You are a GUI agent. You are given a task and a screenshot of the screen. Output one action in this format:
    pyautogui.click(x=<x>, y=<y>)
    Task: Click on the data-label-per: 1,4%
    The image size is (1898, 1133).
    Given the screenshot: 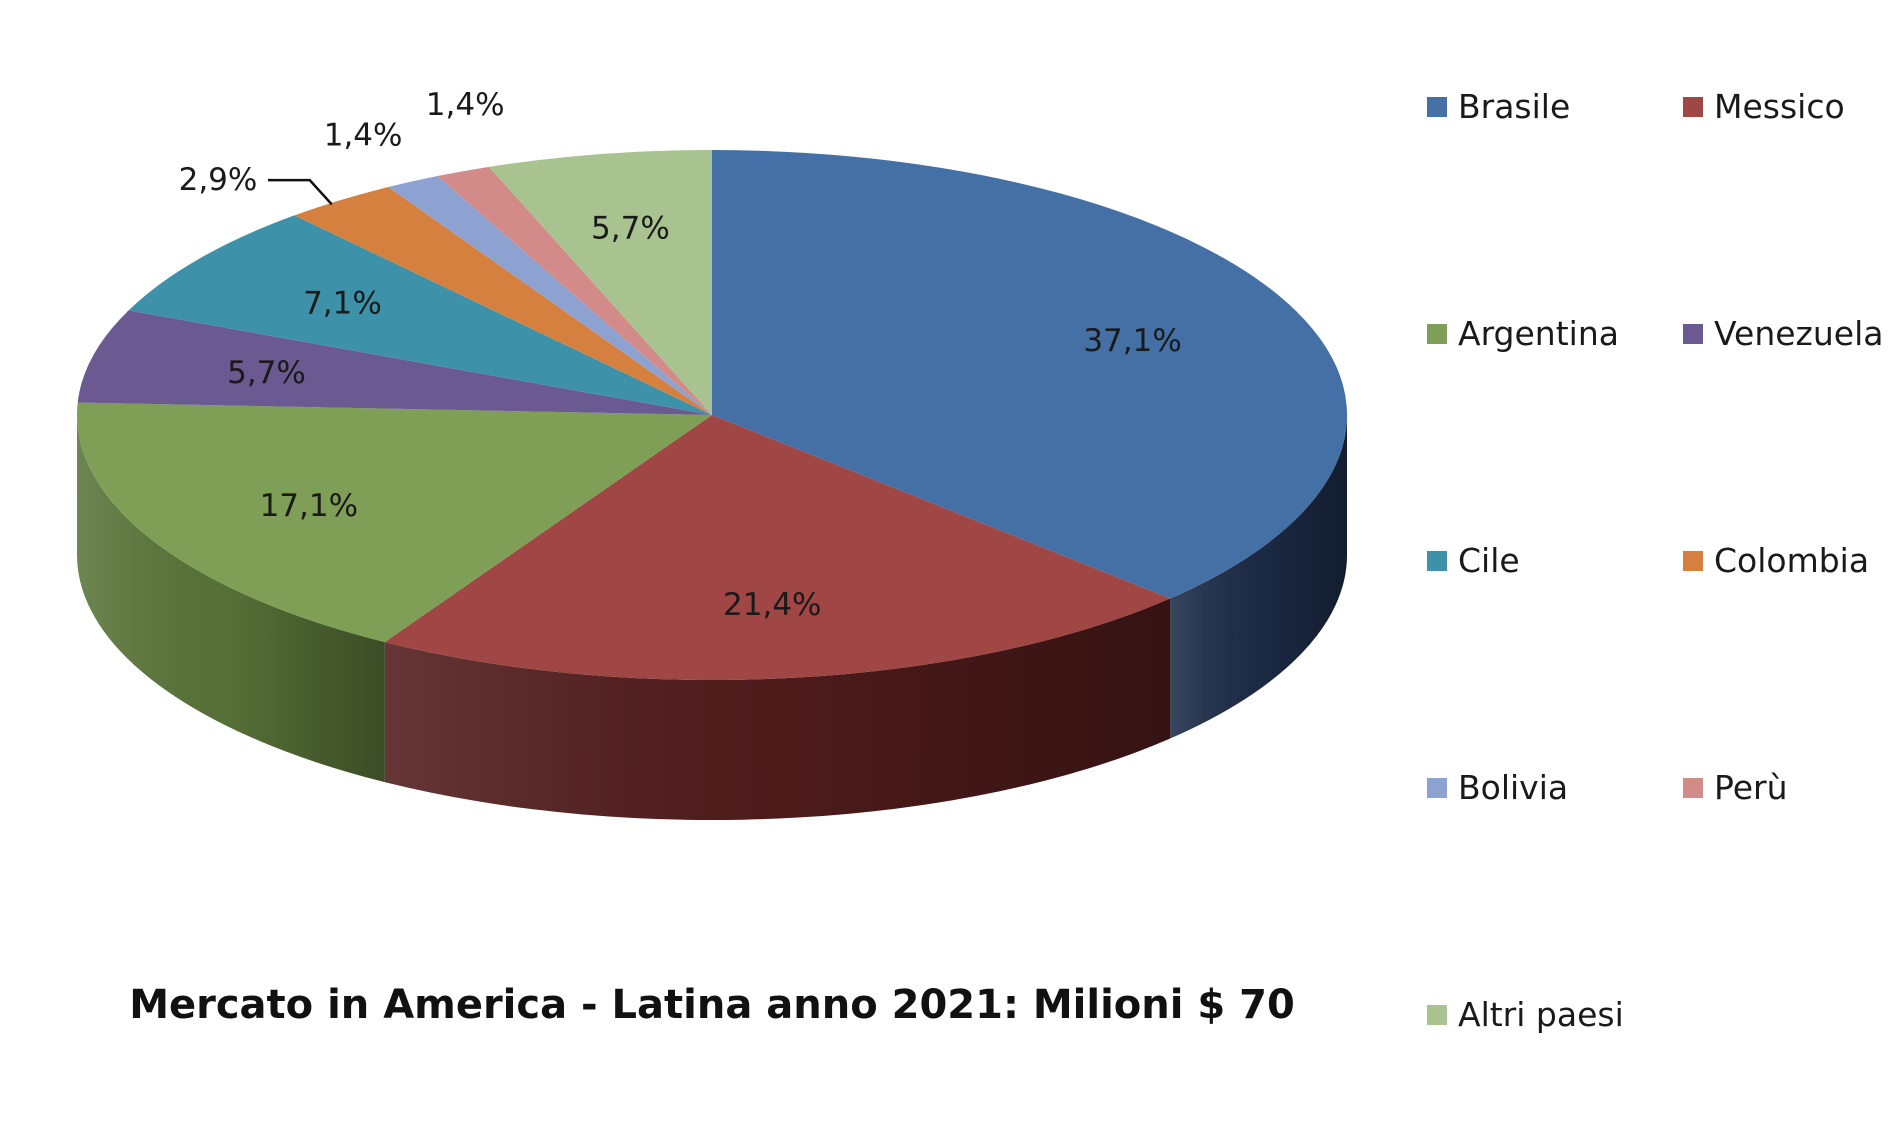 What is the action you would take?
    pyautogui.click(x=465, y=105)
    